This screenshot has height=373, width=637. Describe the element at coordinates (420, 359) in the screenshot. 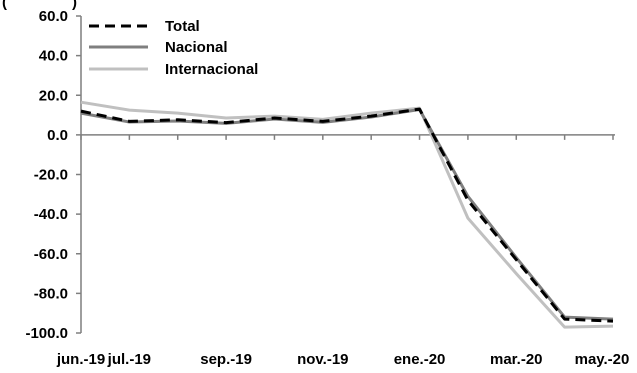

I see `x-tick-label: ene.-20` at that location.